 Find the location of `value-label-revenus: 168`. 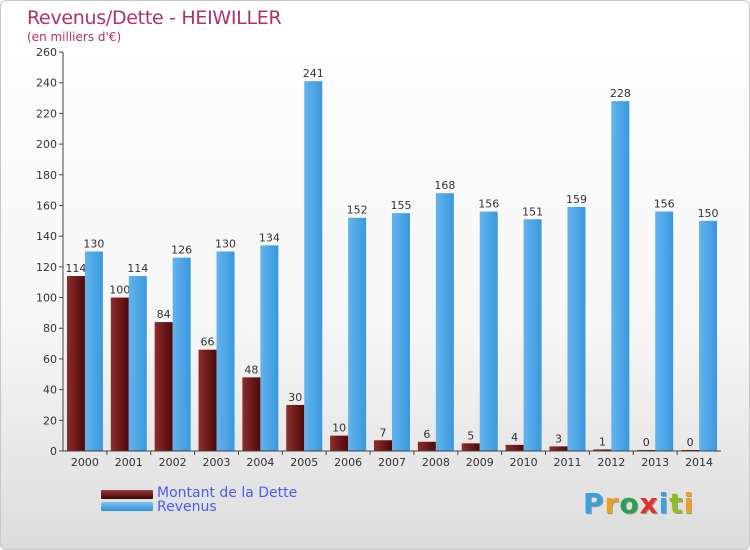

value-label-revenus: 168 is located at coordinates (444, 185).